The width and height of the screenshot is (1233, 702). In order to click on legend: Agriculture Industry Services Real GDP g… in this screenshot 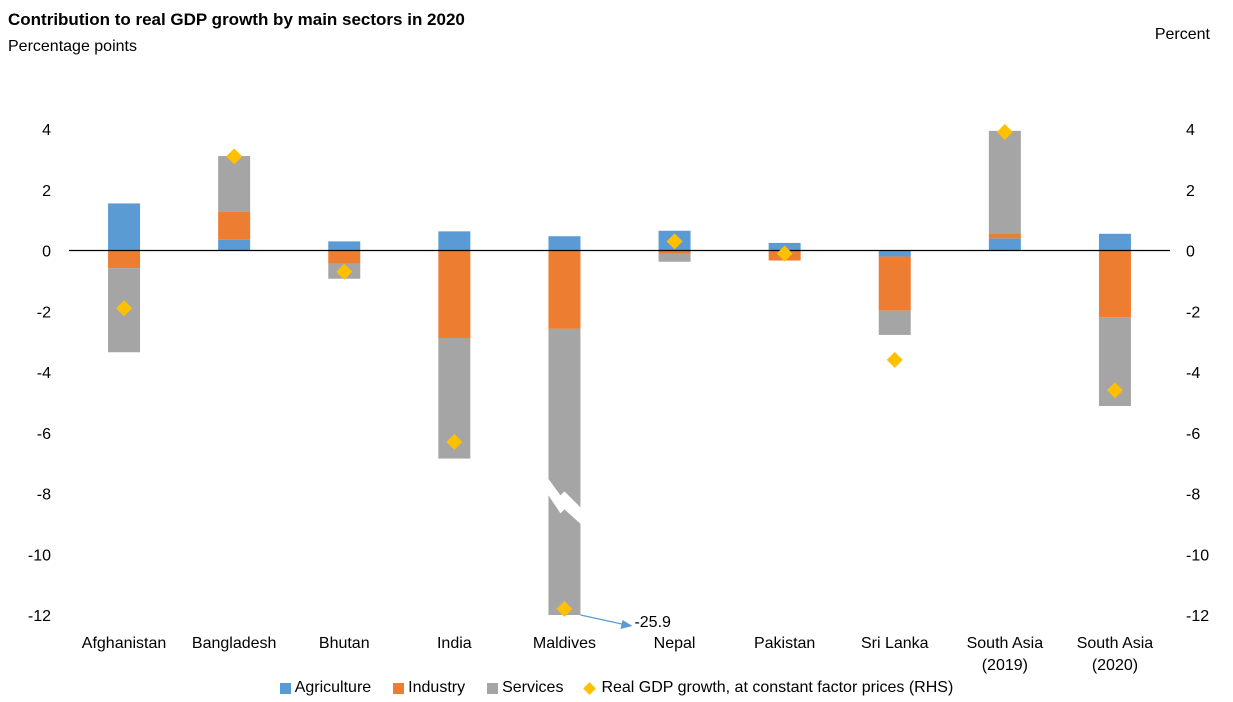, I will do `click(616, 688)`.